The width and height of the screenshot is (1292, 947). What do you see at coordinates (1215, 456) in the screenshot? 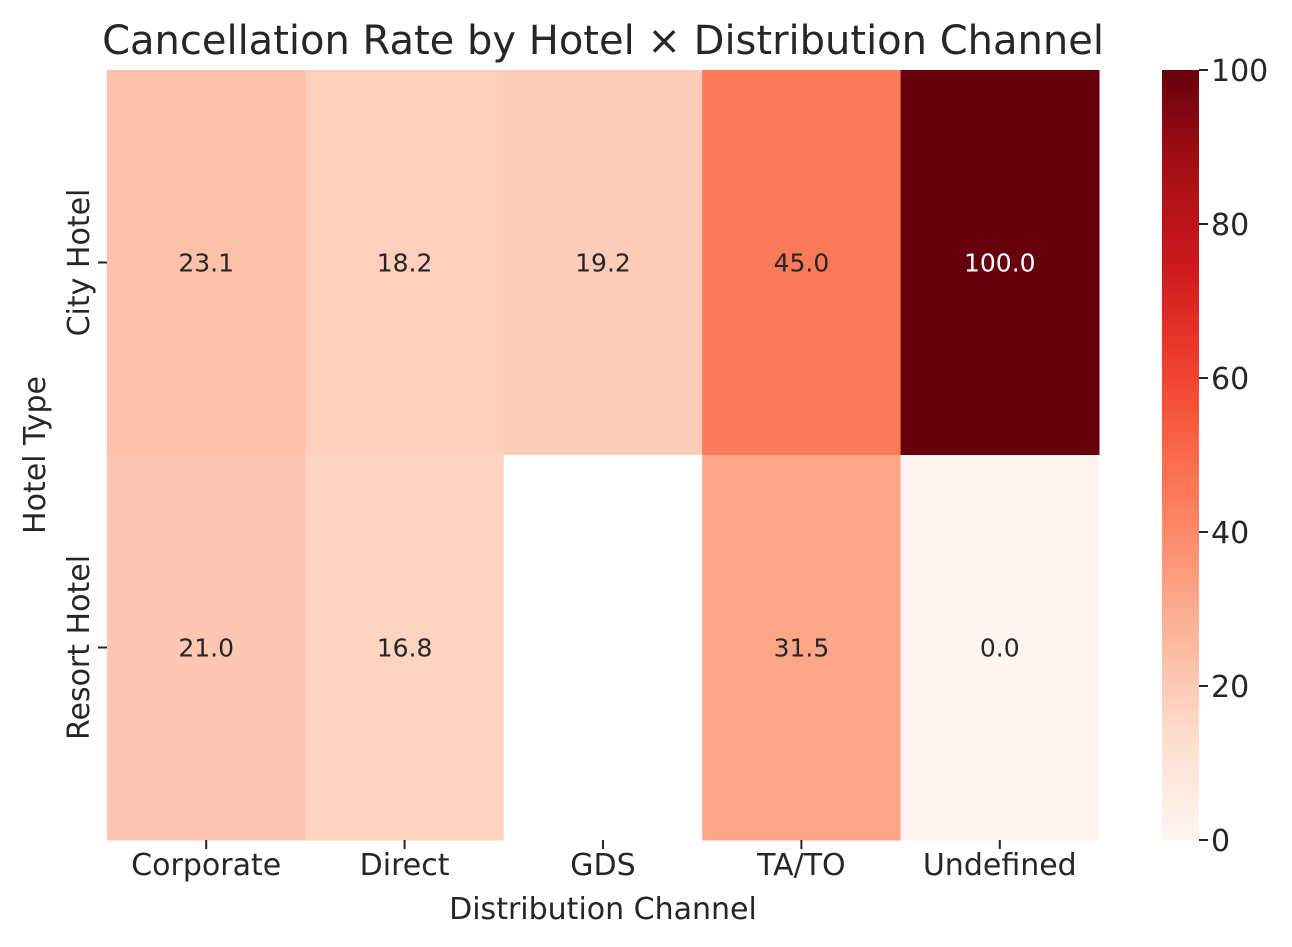
I see `colorbar: 0 20 40 60 80 100` at bounding box center [1215, 456].